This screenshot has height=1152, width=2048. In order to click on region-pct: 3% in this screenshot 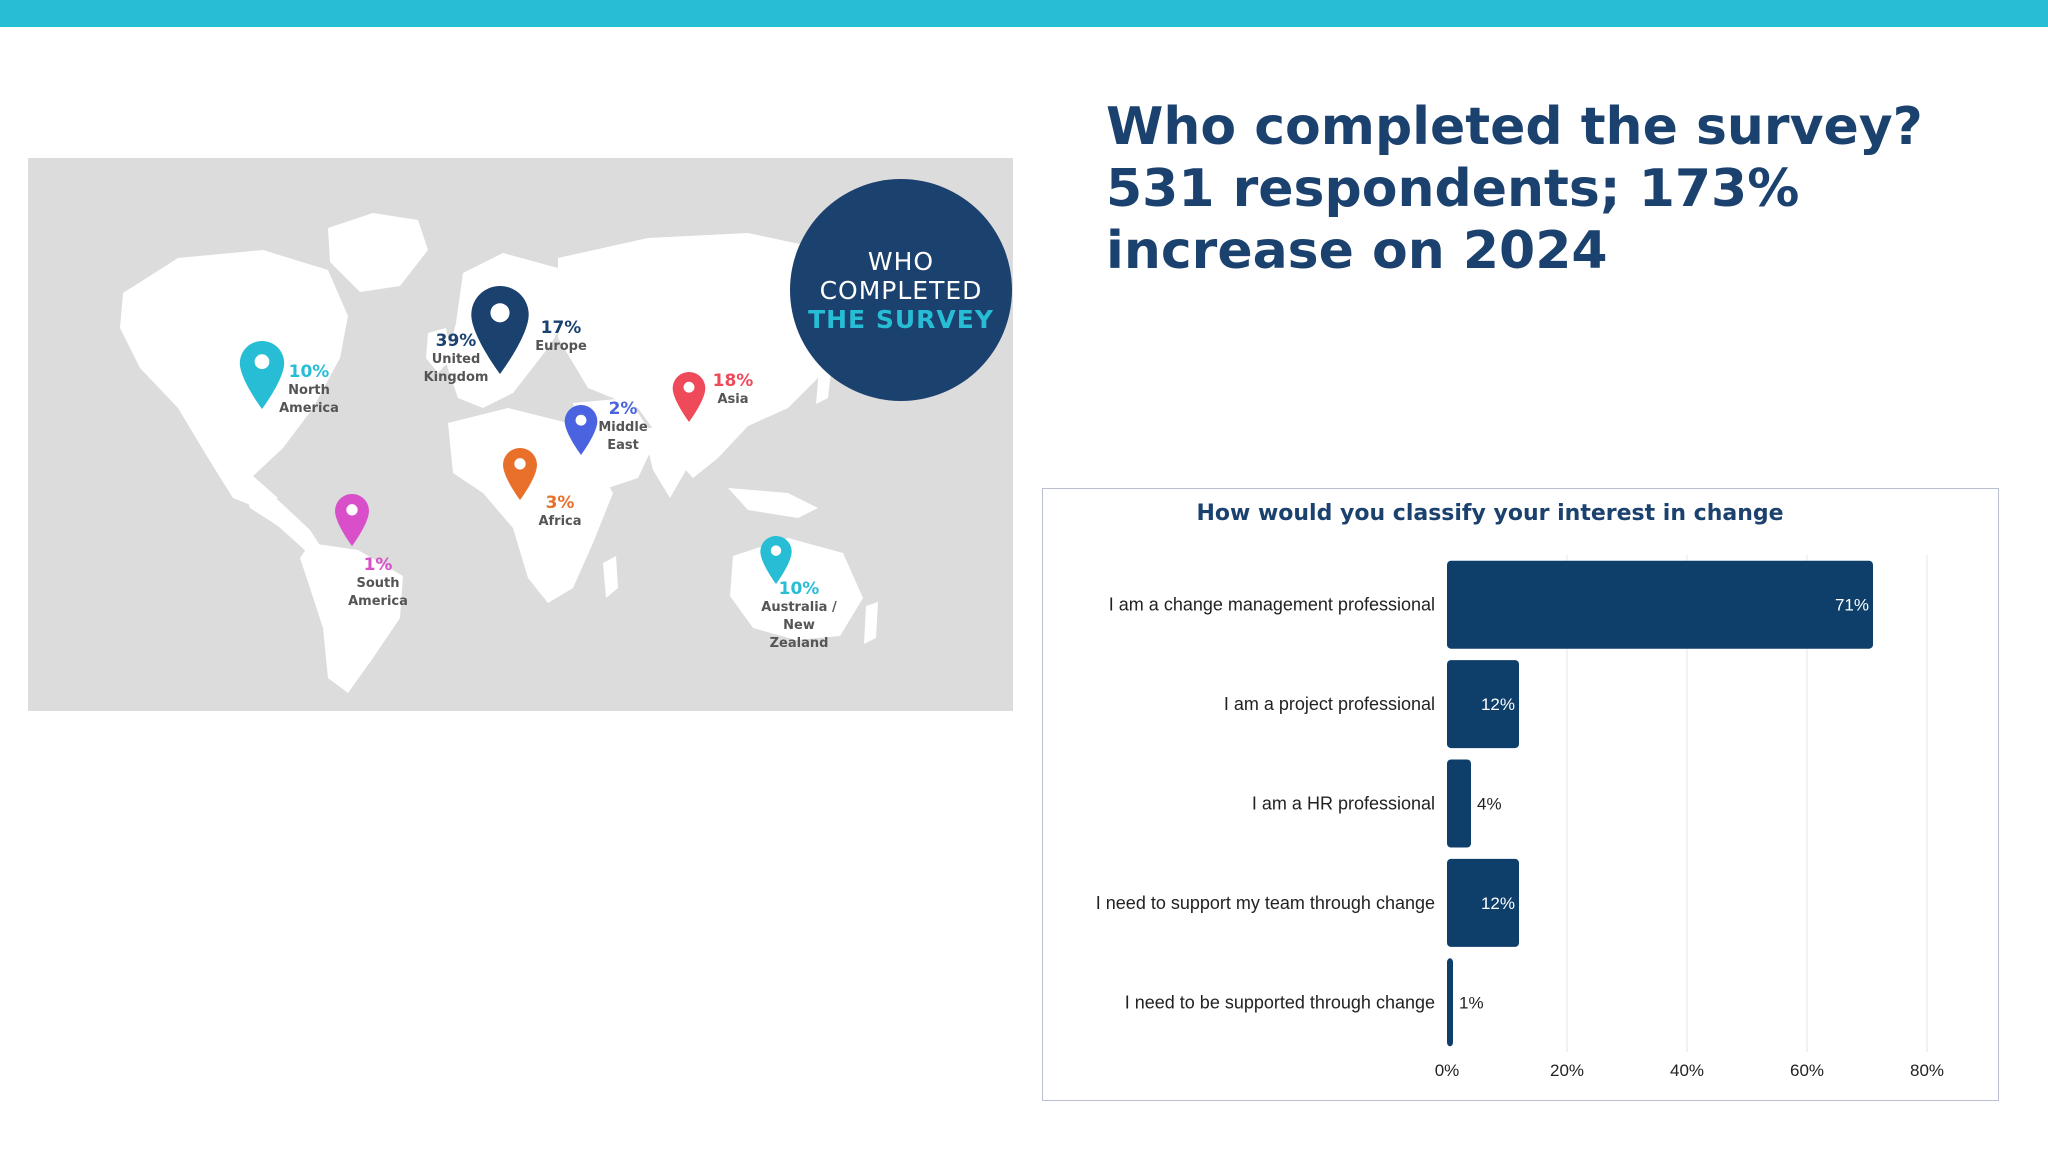, I will do `click(560, 503)`.